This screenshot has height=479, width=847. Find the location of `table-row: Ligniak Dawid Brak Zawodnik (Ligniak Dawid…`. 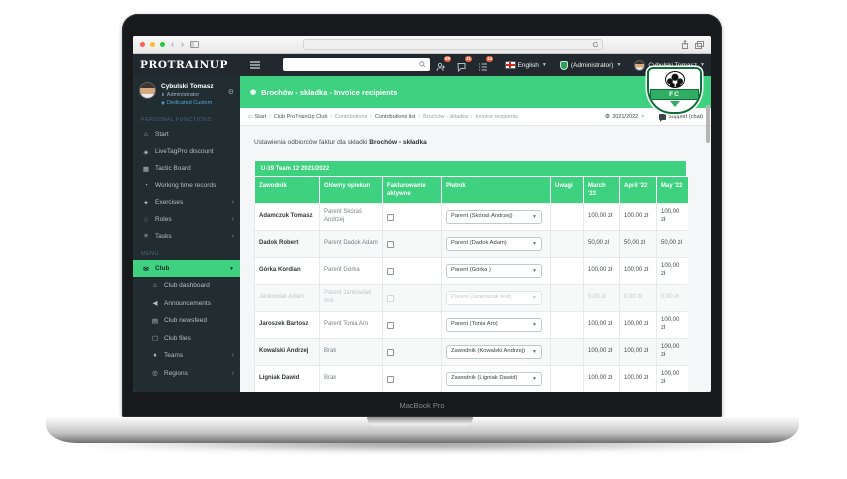

table-row: Ligniak Dawid Brak Zawodnik (Ligniak Dawid… is located at coordinates (471, 379).